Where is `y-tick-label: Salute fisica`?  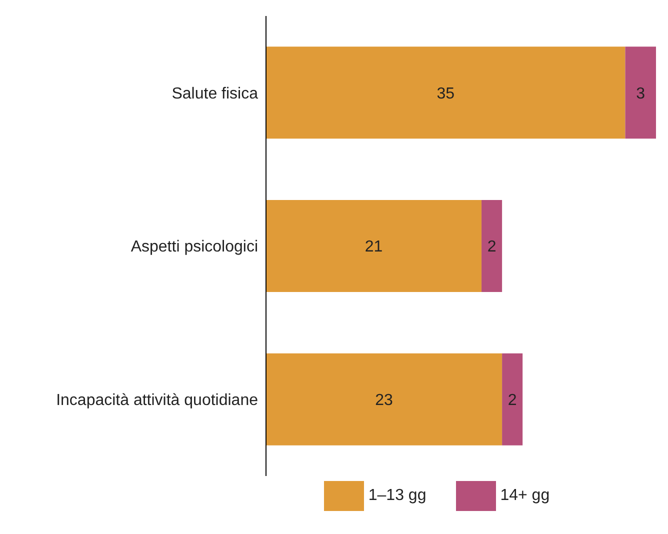
y-tick-label: Salute fisica is located at coordinates (215, 93).